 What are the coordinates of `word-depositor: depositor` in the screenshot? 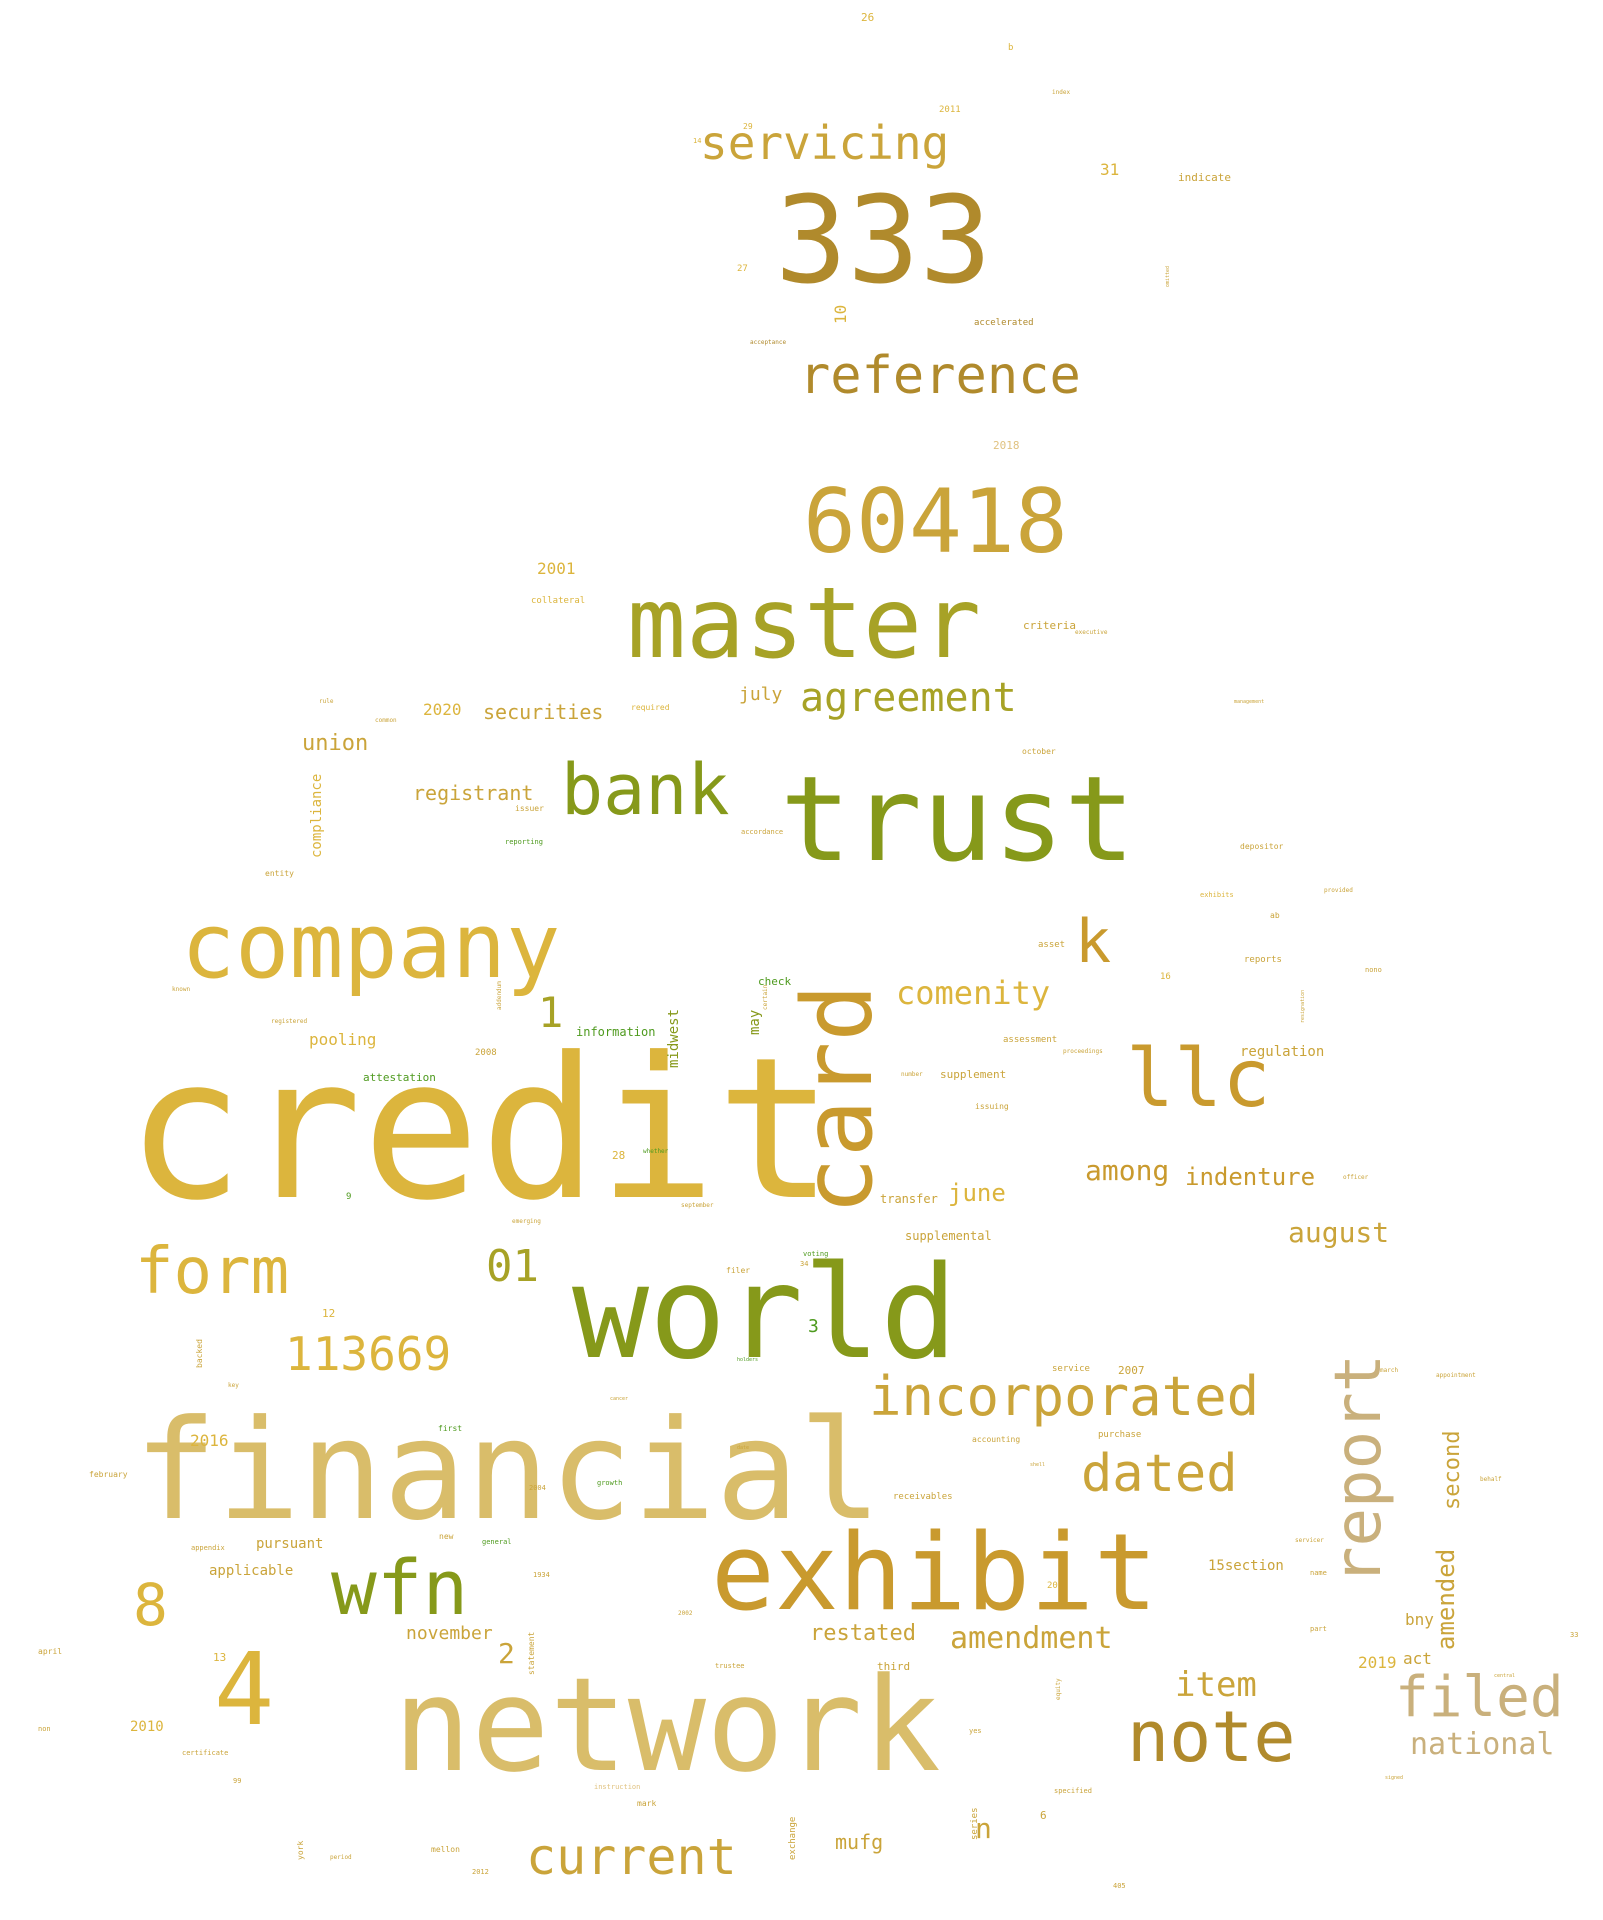 It's located at (1262, 846).